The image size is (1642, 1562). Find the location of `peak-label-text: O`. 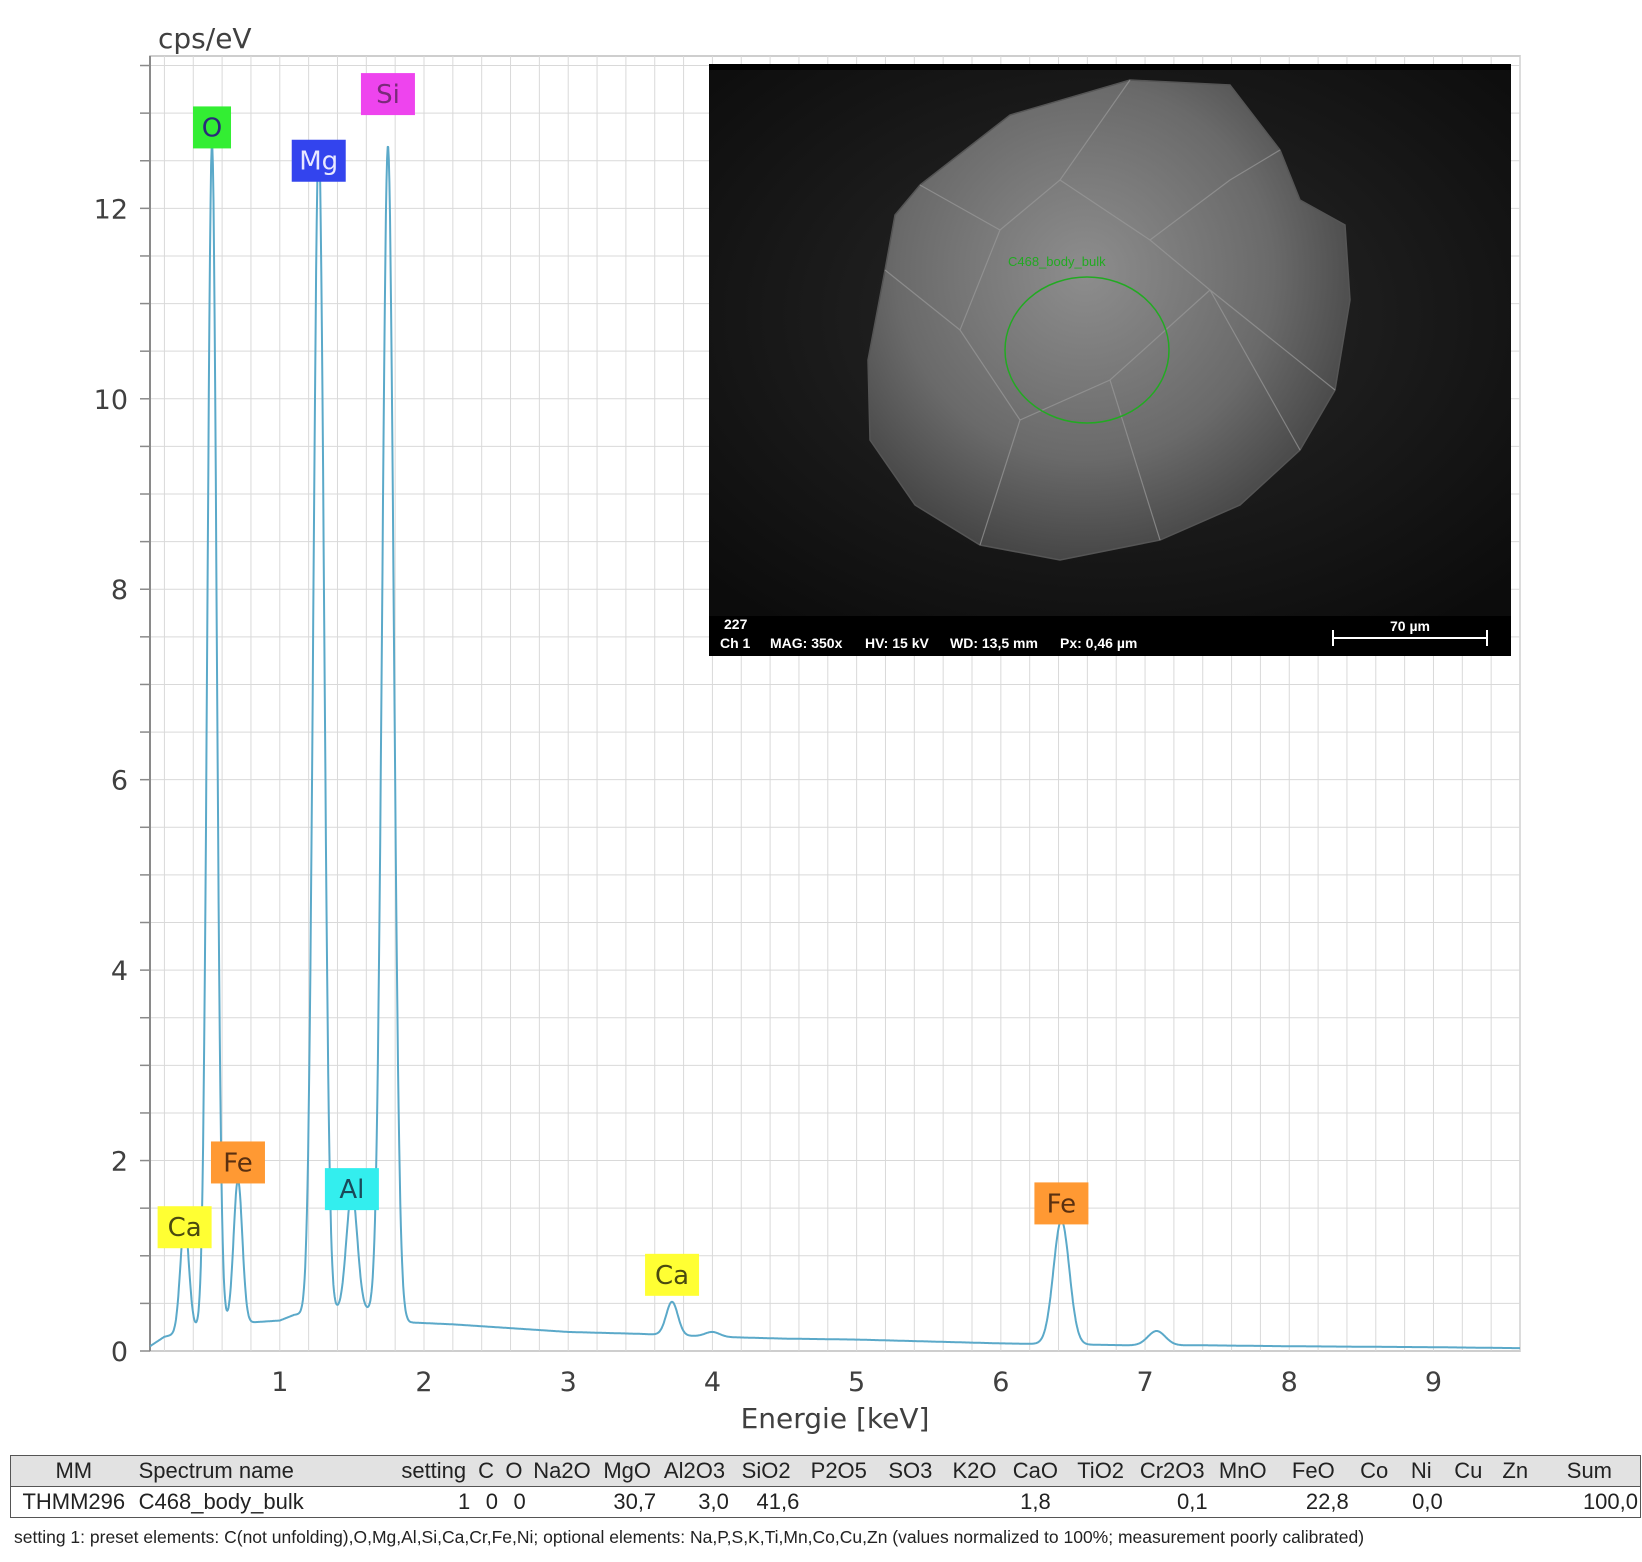

peak-label-text: O is located at coordinates (212, 128).